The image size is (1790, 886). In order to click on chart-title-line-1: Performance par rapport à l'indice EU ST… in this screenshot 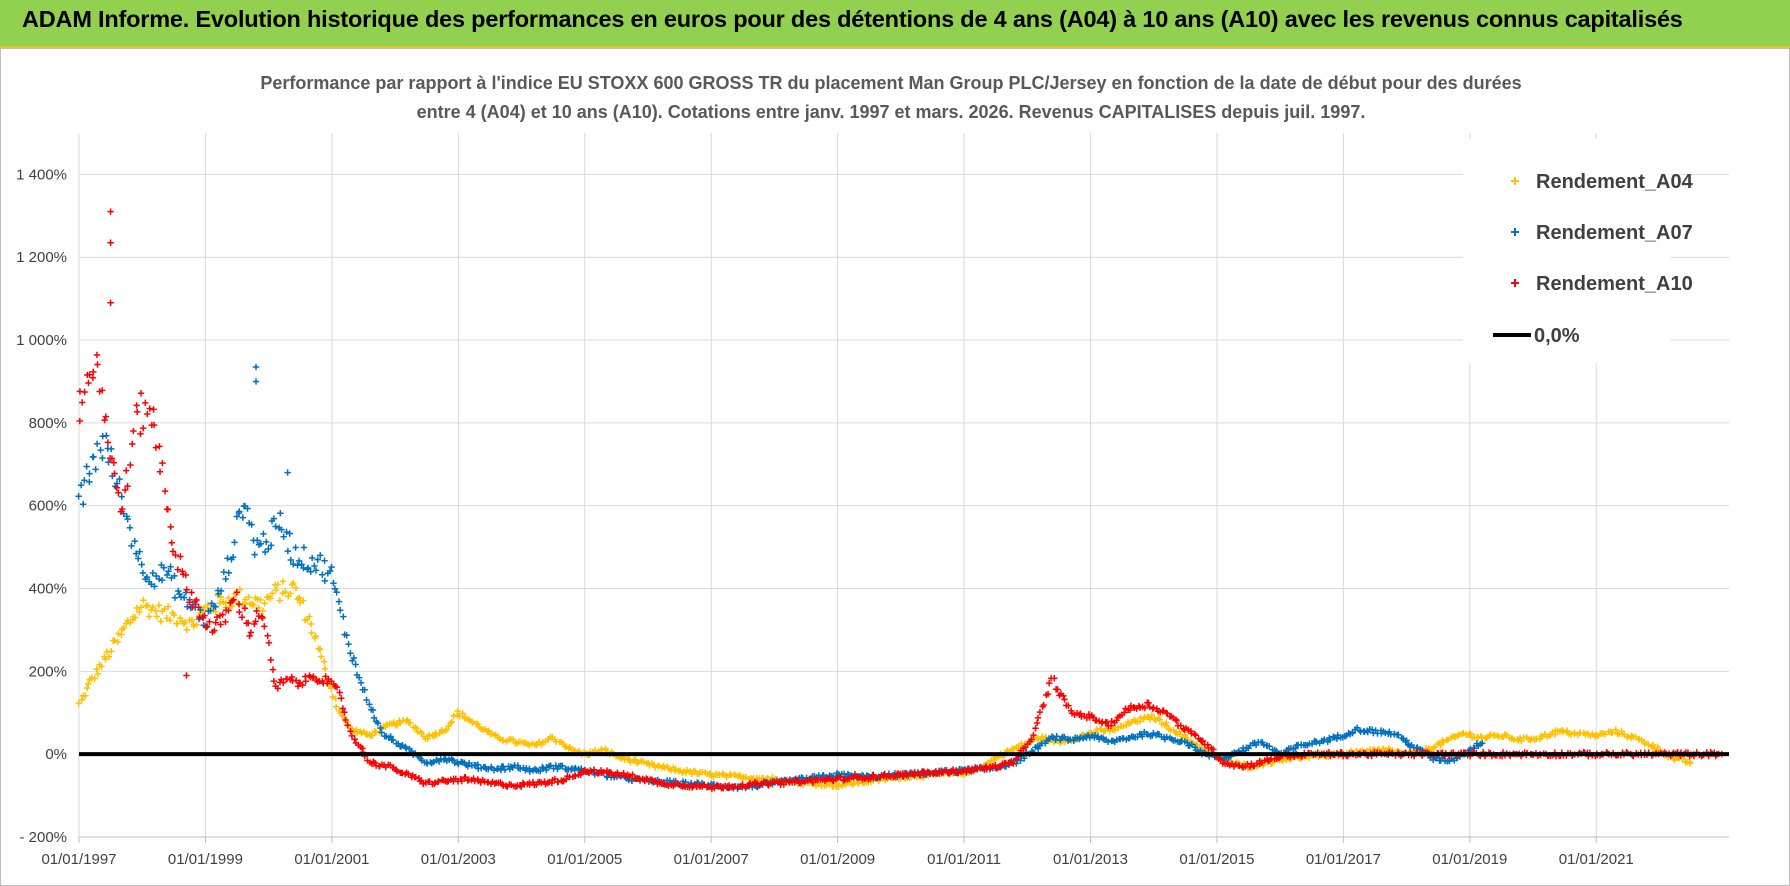, I will do `click(890, 83)`.